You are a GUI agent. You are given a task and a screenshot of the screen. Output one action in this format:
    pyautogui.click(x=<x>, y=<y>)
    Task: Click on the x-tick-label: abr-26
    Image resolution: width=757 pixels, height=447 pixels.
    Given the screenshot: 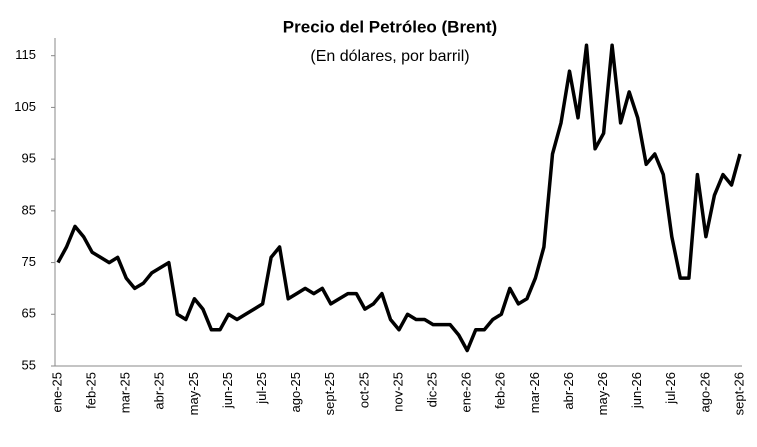 What is the action you would take?
    pyautogui.click(x=568, y=391)
    